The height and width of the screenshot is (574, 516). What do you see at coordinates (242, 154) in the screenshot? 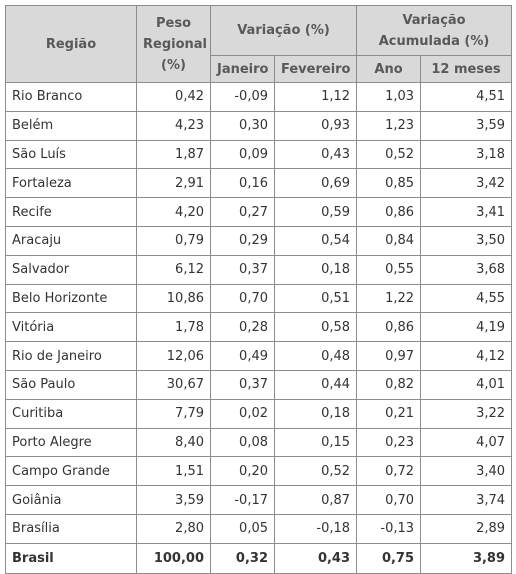
I see `cell-janeiro: 0,09` at bounding box center [242, 154].